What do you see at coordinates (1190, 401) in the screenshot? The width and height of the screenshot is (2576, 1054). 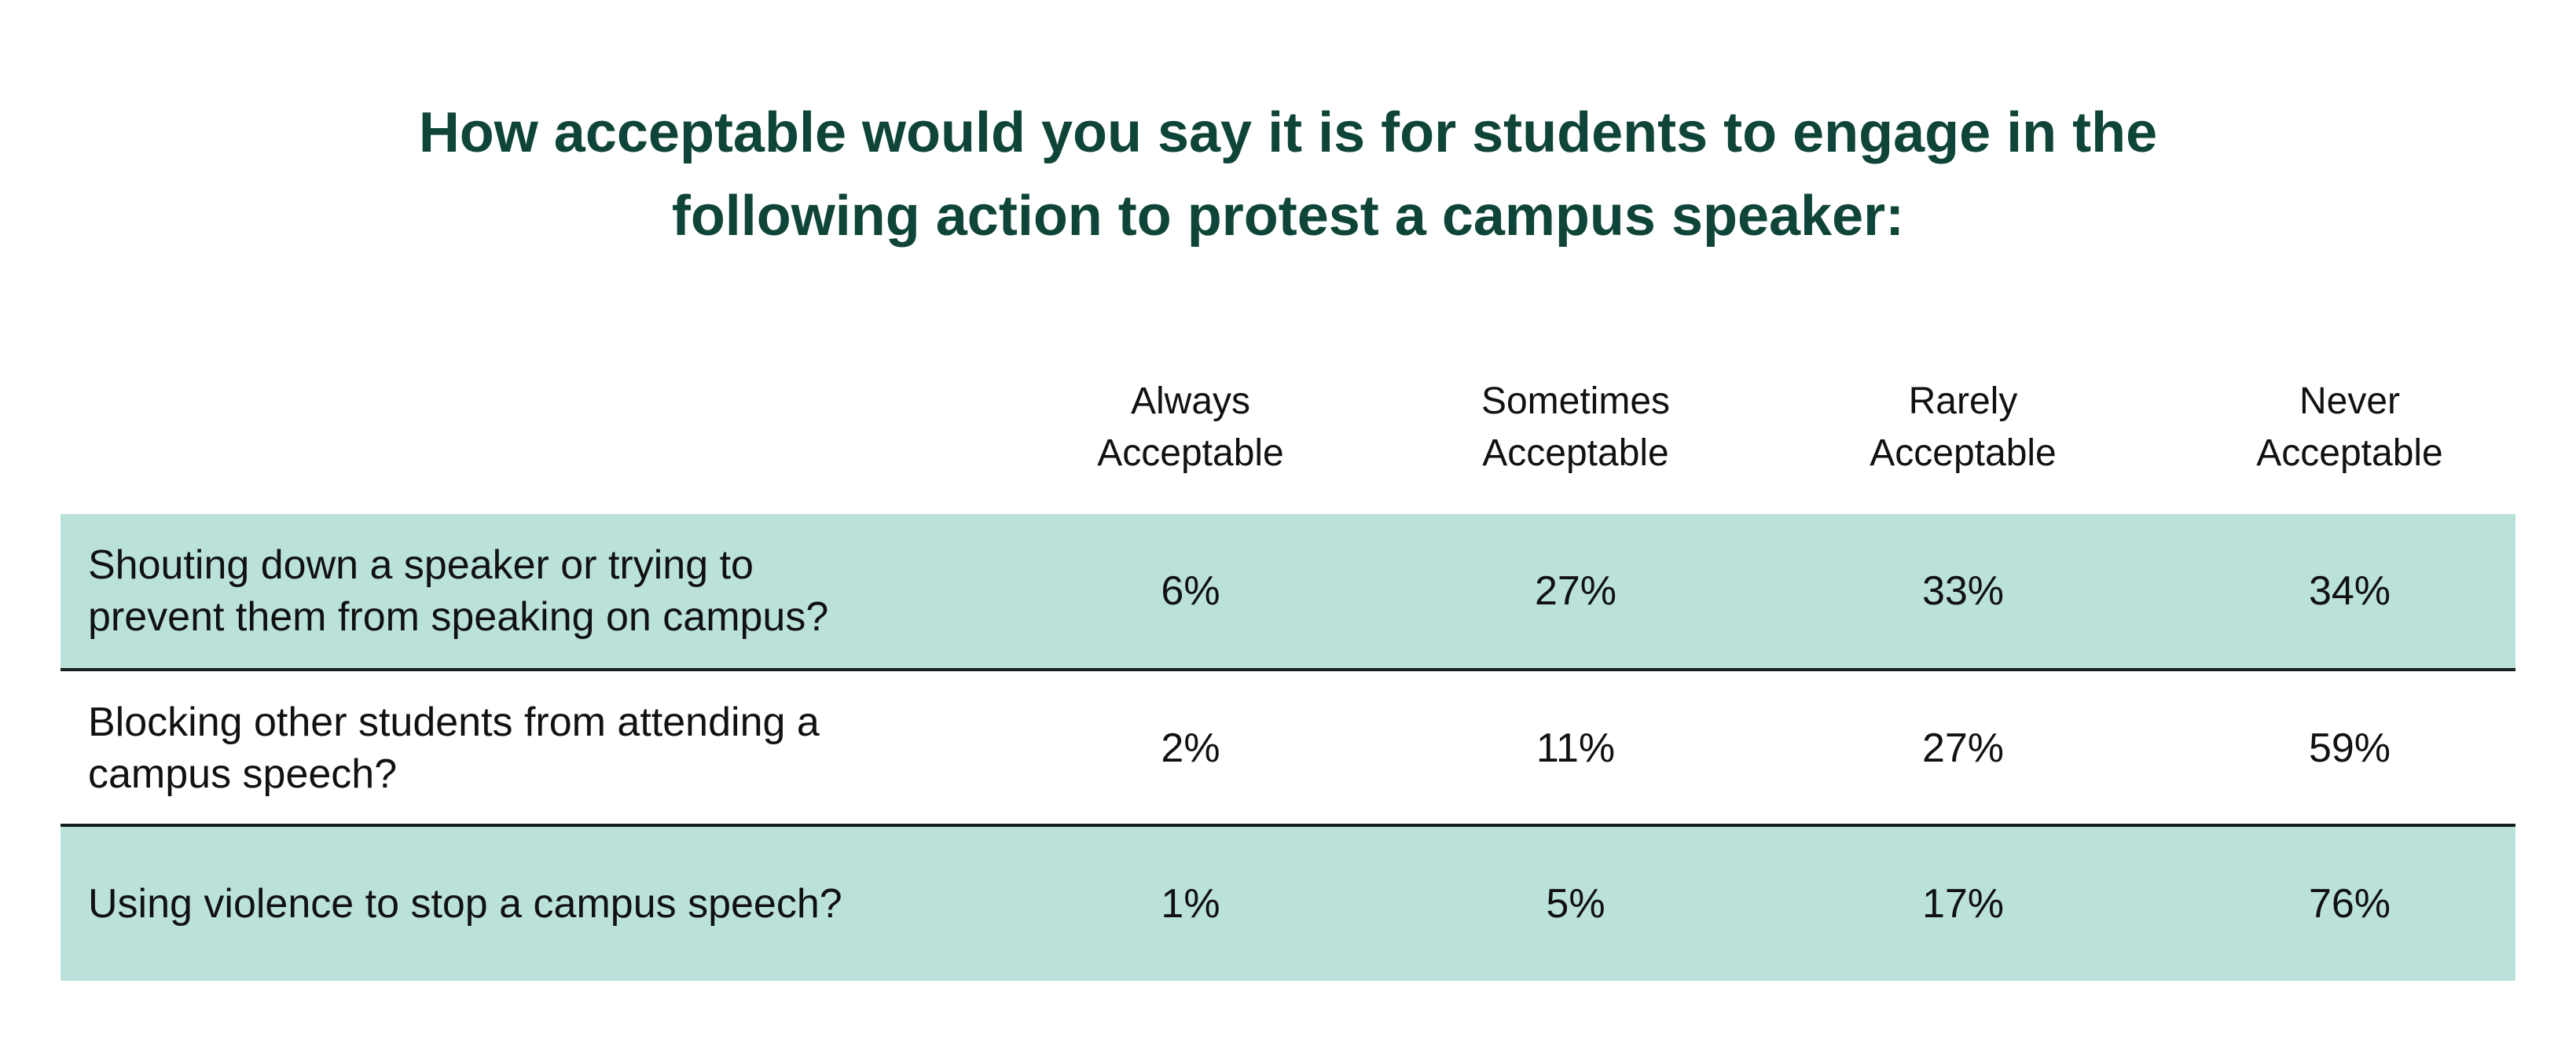 I see `column-header-always-line-1: Always` at bounding box center [1190, 401].